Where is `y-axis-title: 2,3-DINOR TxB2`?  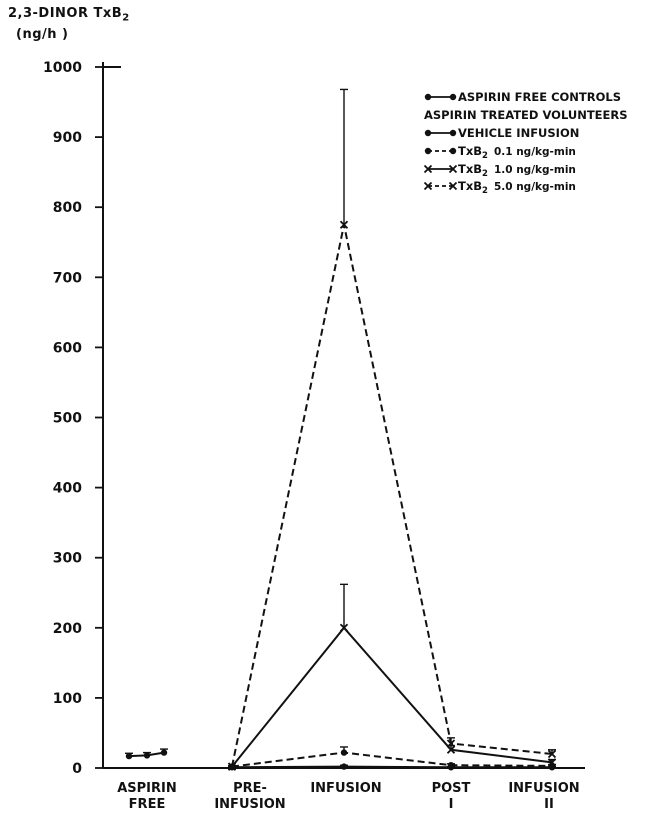
y-axis-title: 2,3-DINOR TxB2 is located at coordinates (69, 15).